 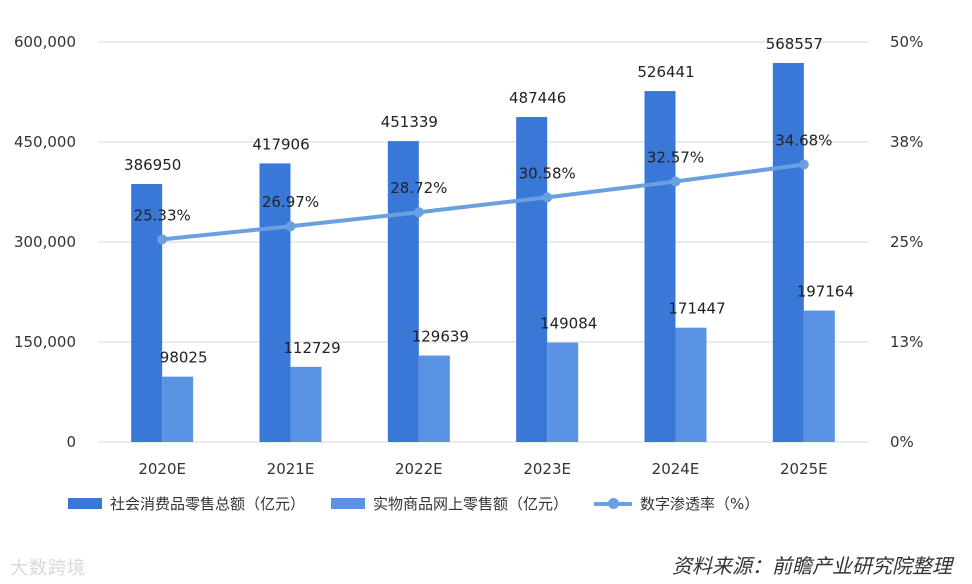 I want to click on penetration-line, so click(x=483, y=202).